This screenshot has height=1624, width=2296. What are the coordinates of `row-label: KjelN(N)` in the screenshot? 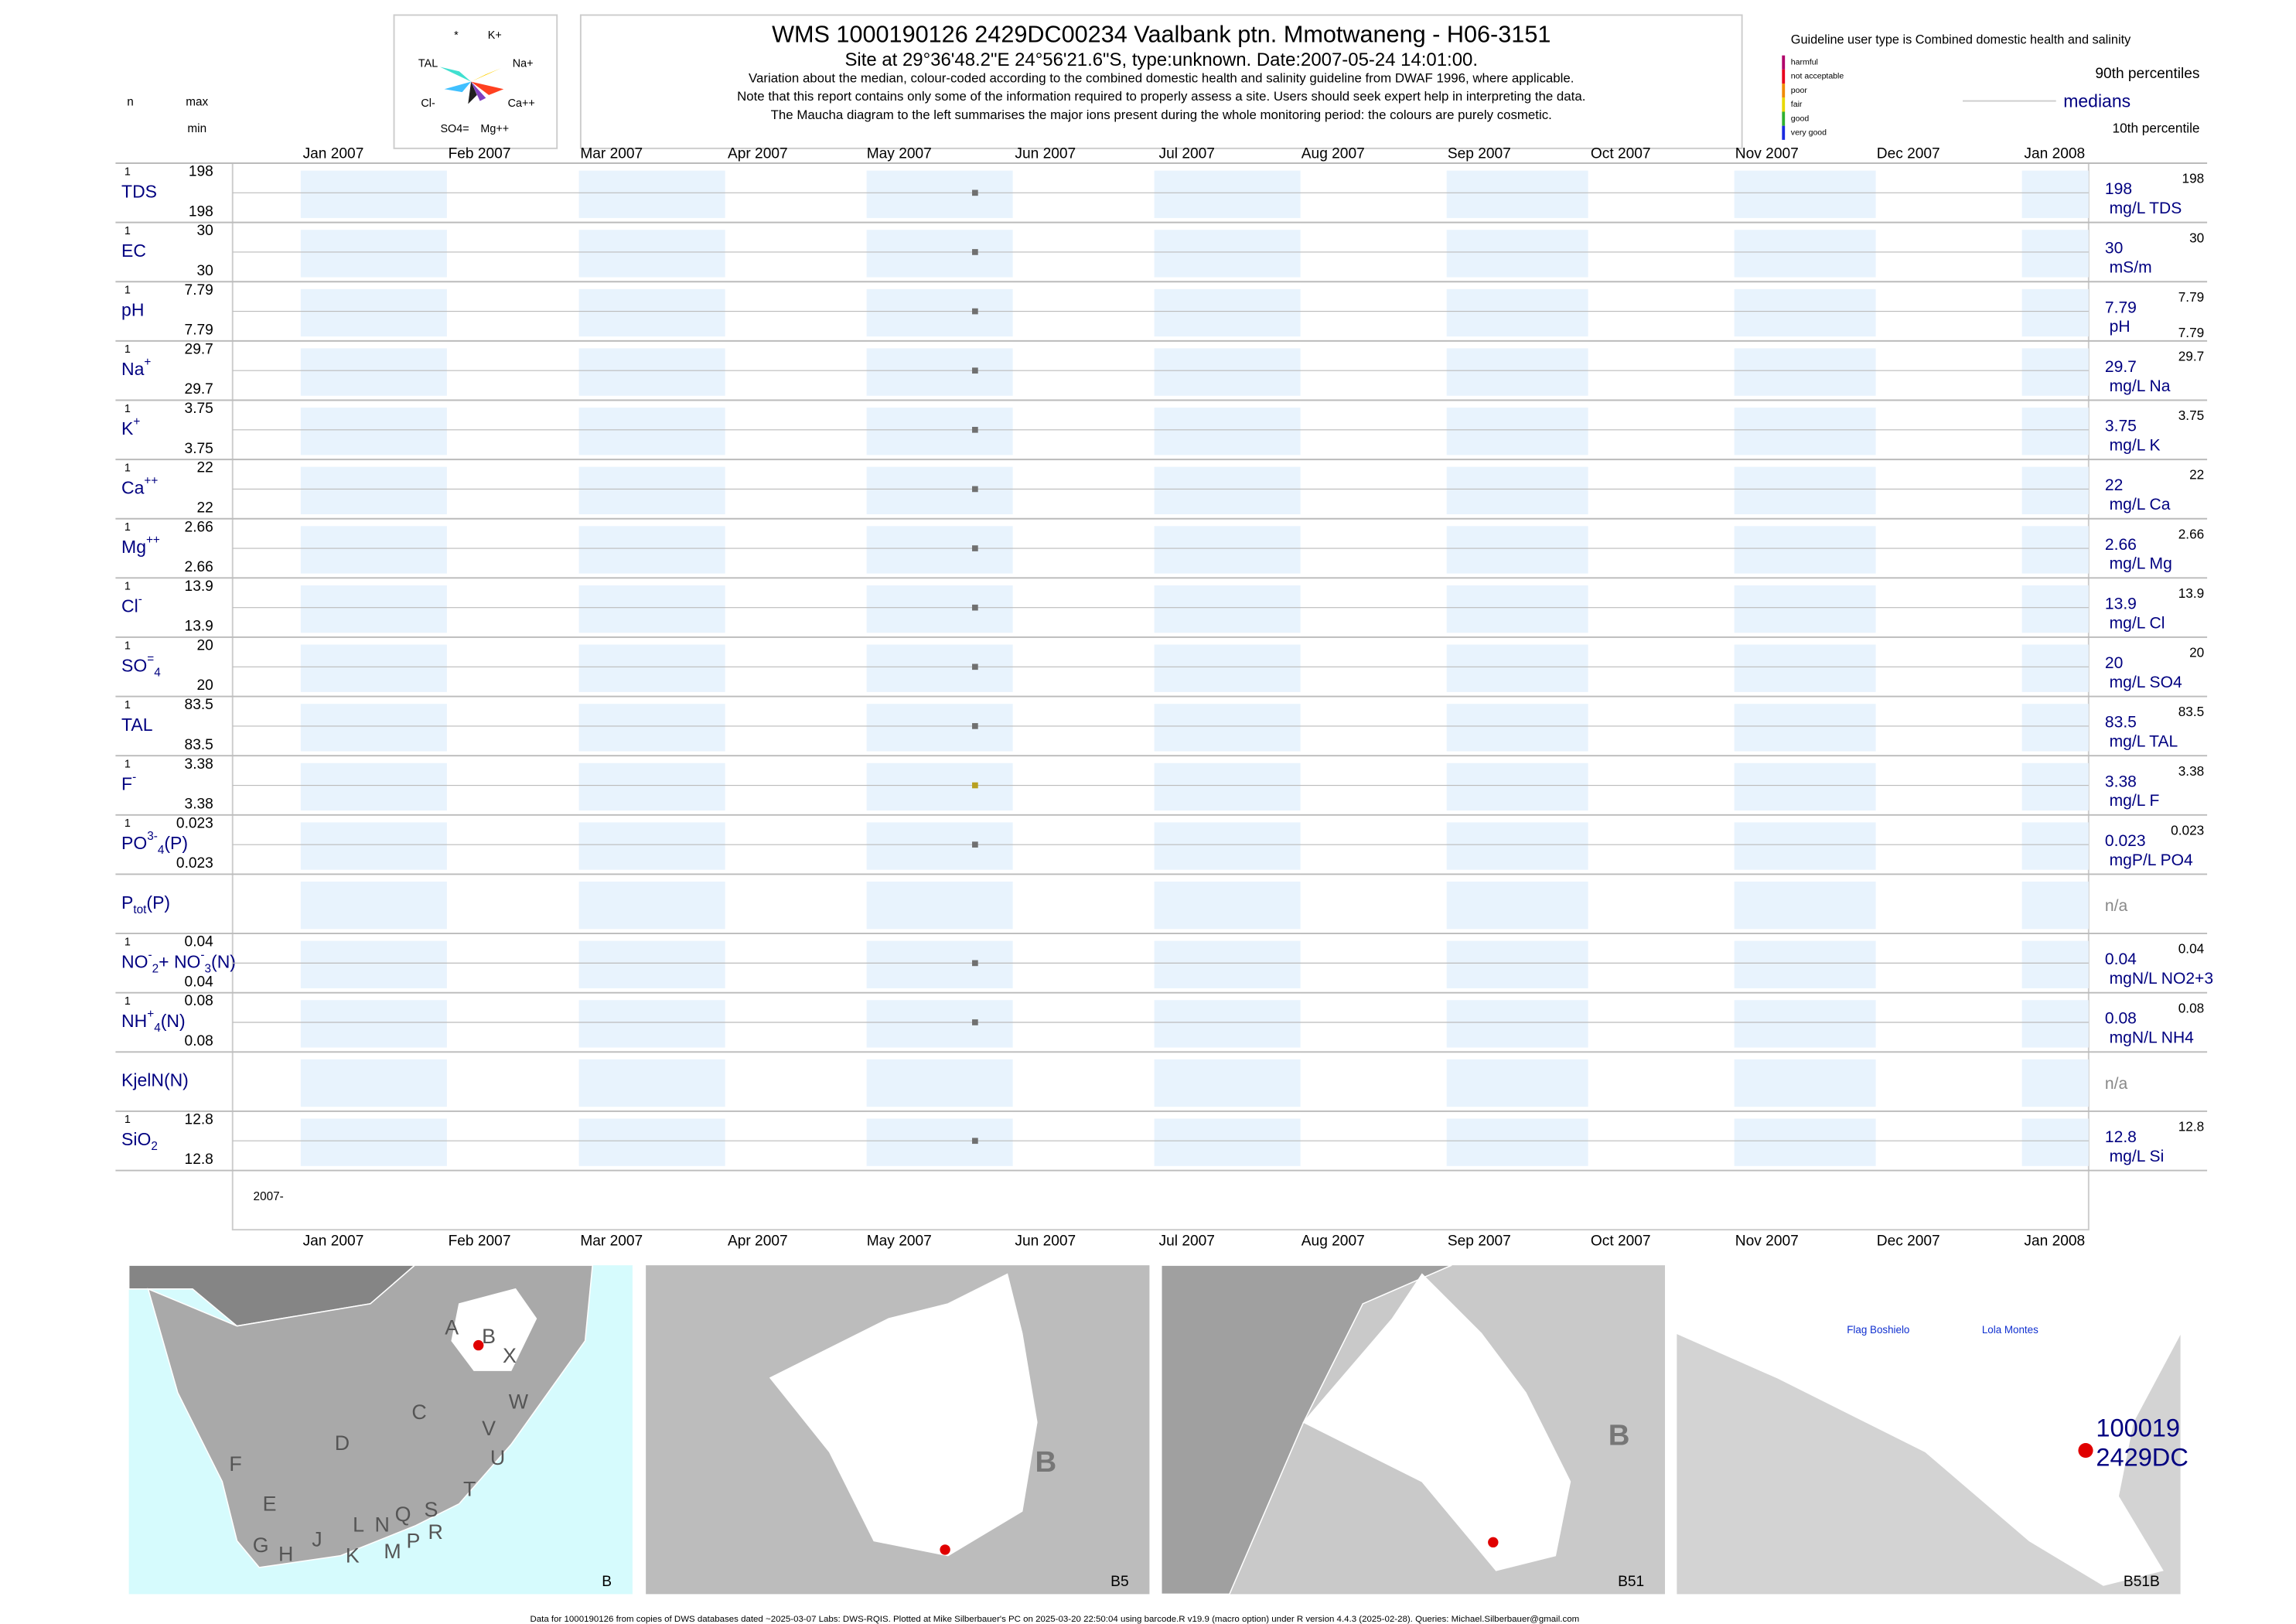 It's located at (155, 1080).